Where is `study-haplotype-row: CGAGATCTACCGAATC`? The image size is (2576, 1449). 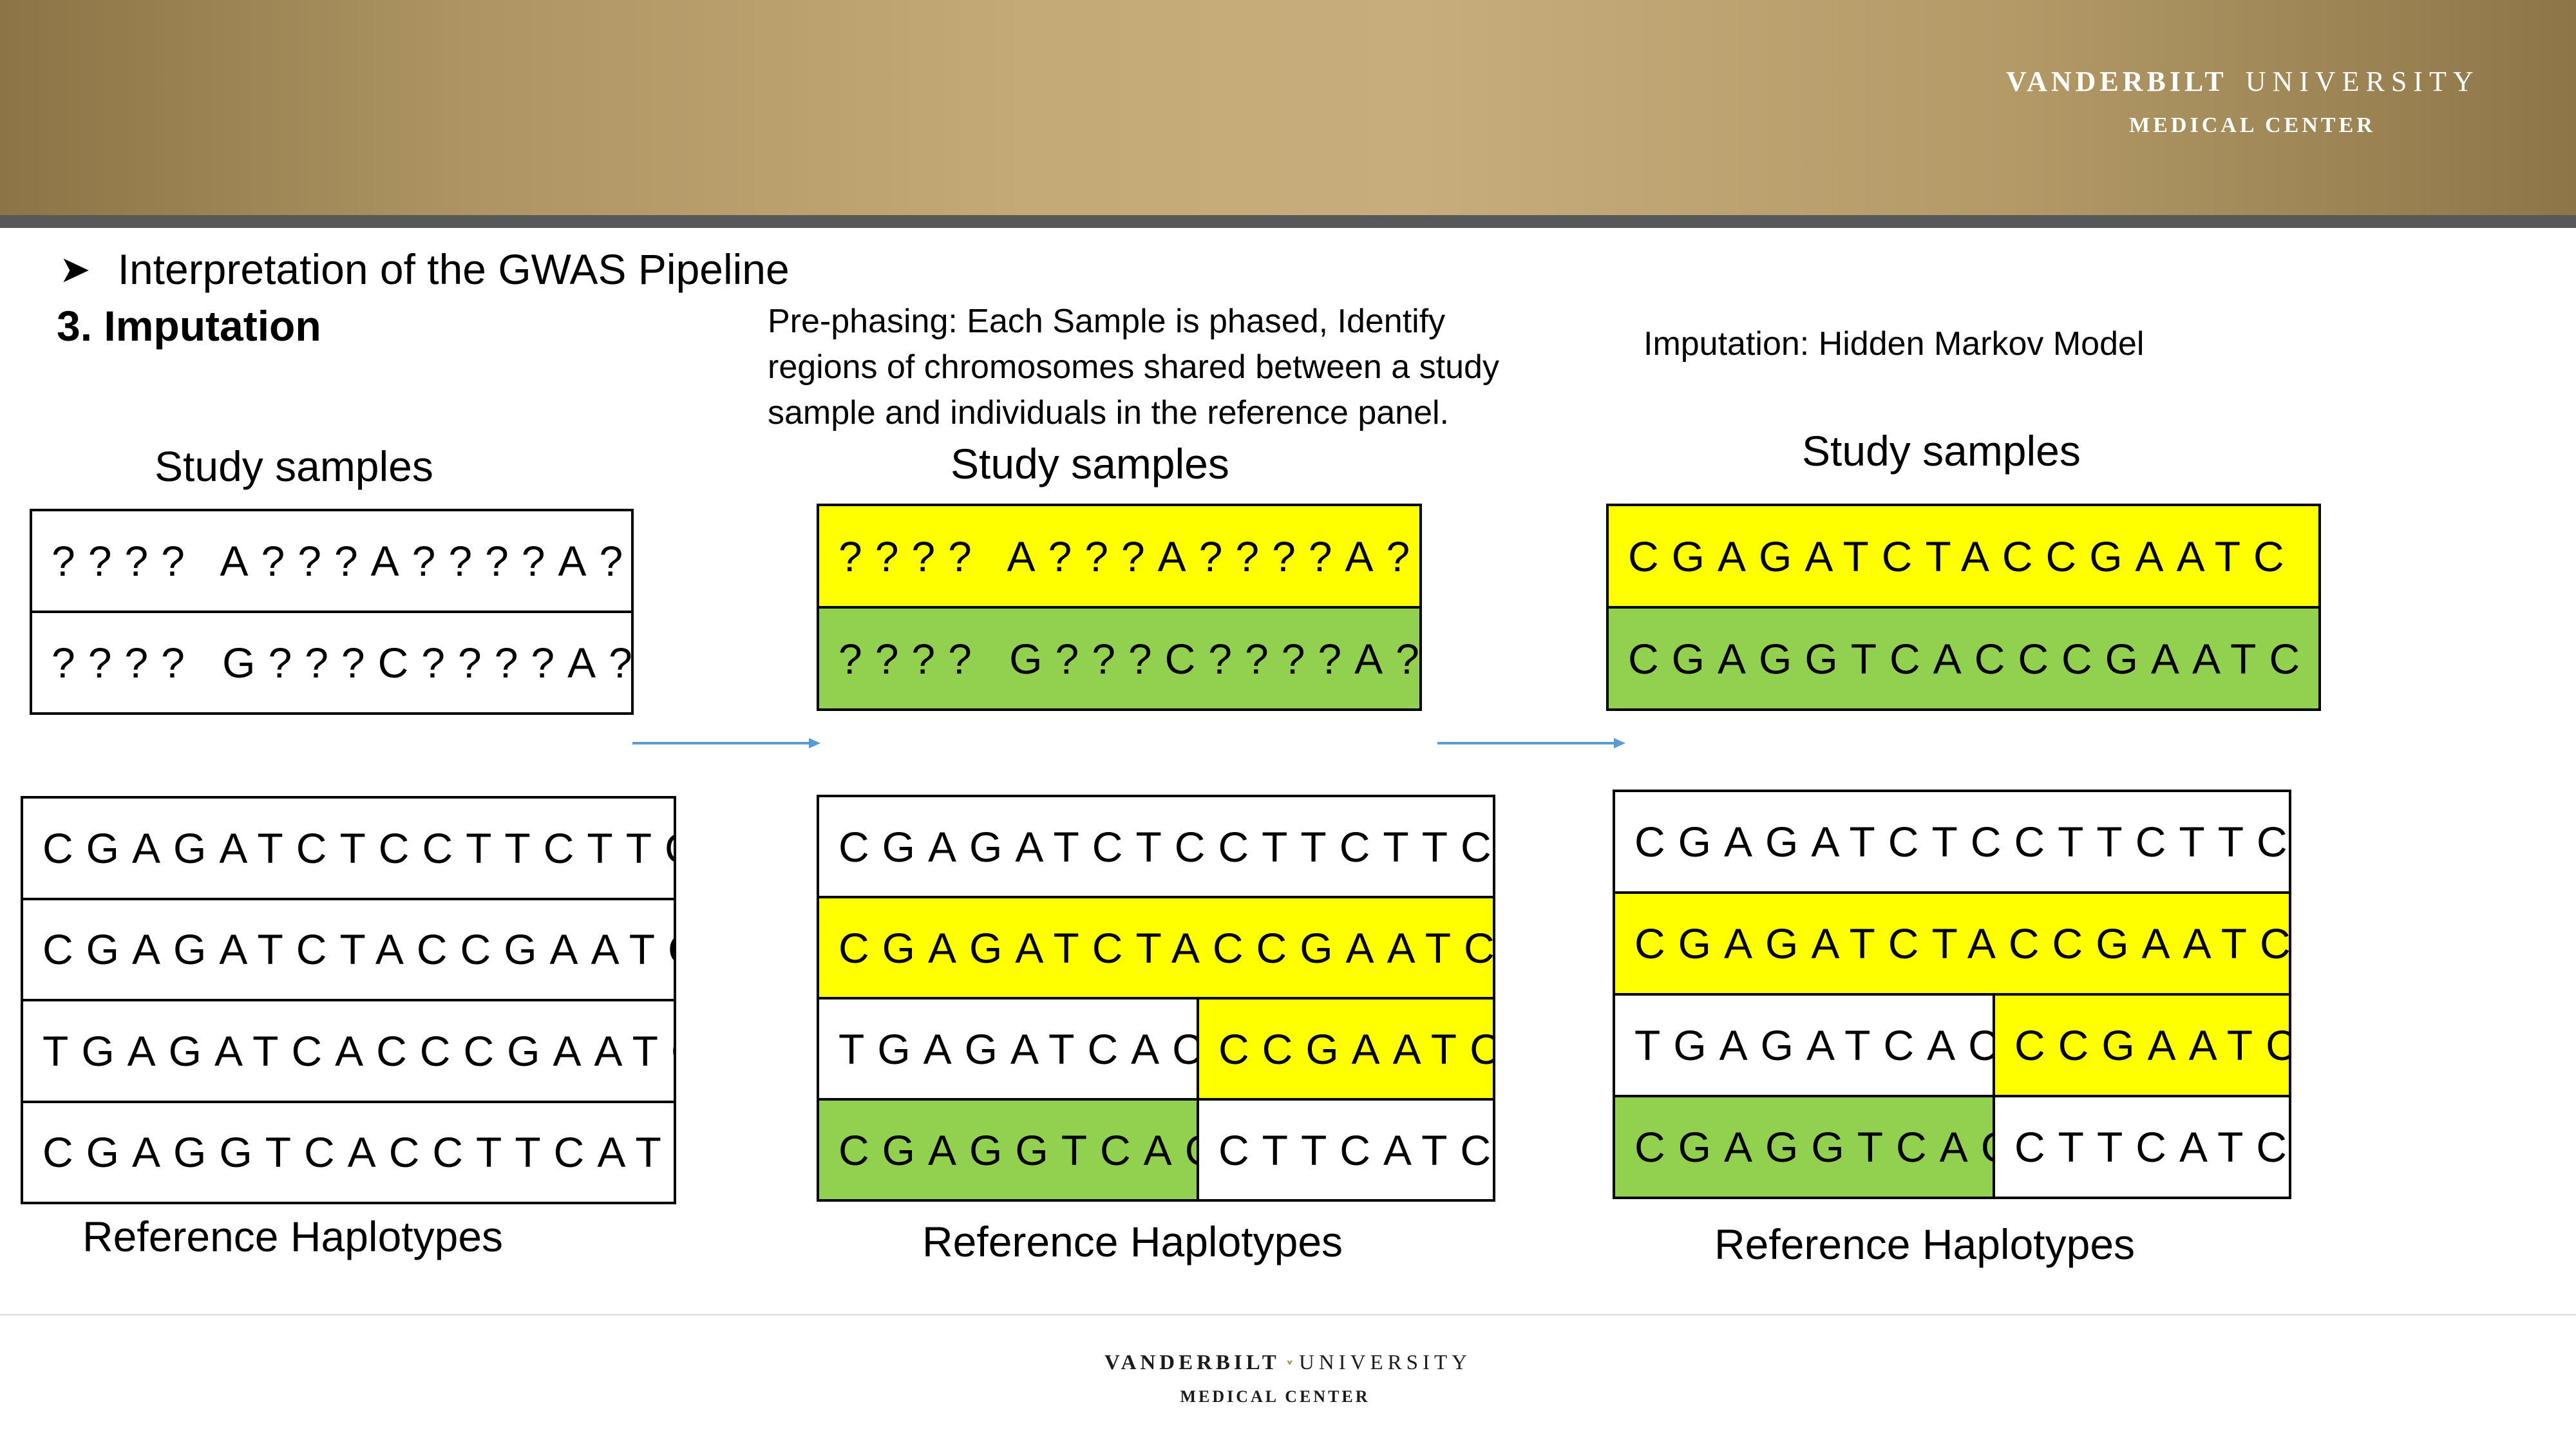 study-haplotype-row: CGAGATCTACCGAATC is located at coordinates (1964, 556).